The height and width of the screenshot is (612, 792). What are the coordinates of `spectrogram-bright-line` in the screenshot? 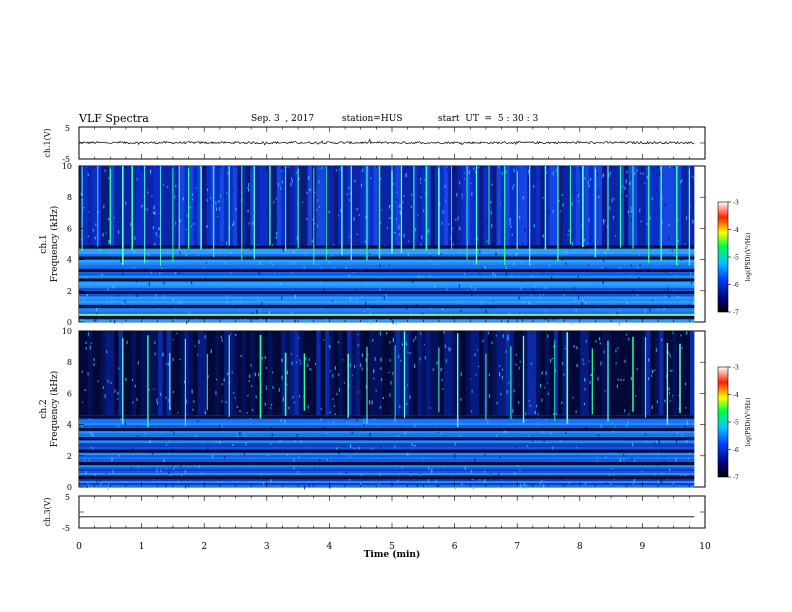 It's located at (387, 315).